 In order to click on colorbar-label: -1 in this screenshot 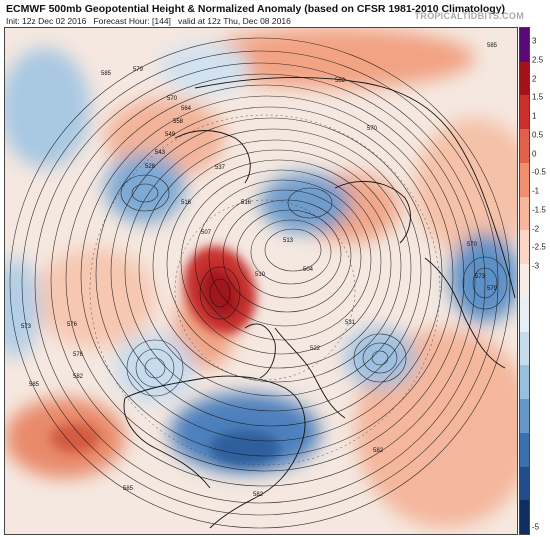, I will do `click(536, 191)`.